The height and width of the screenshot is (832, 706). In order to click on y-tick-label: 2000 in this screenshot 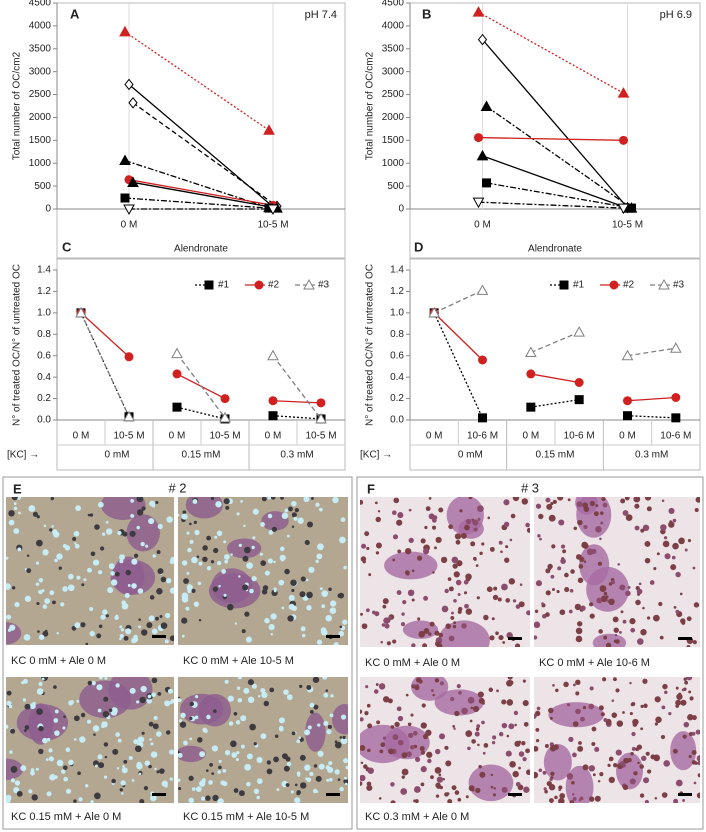, I will do `click(40, 117)`.